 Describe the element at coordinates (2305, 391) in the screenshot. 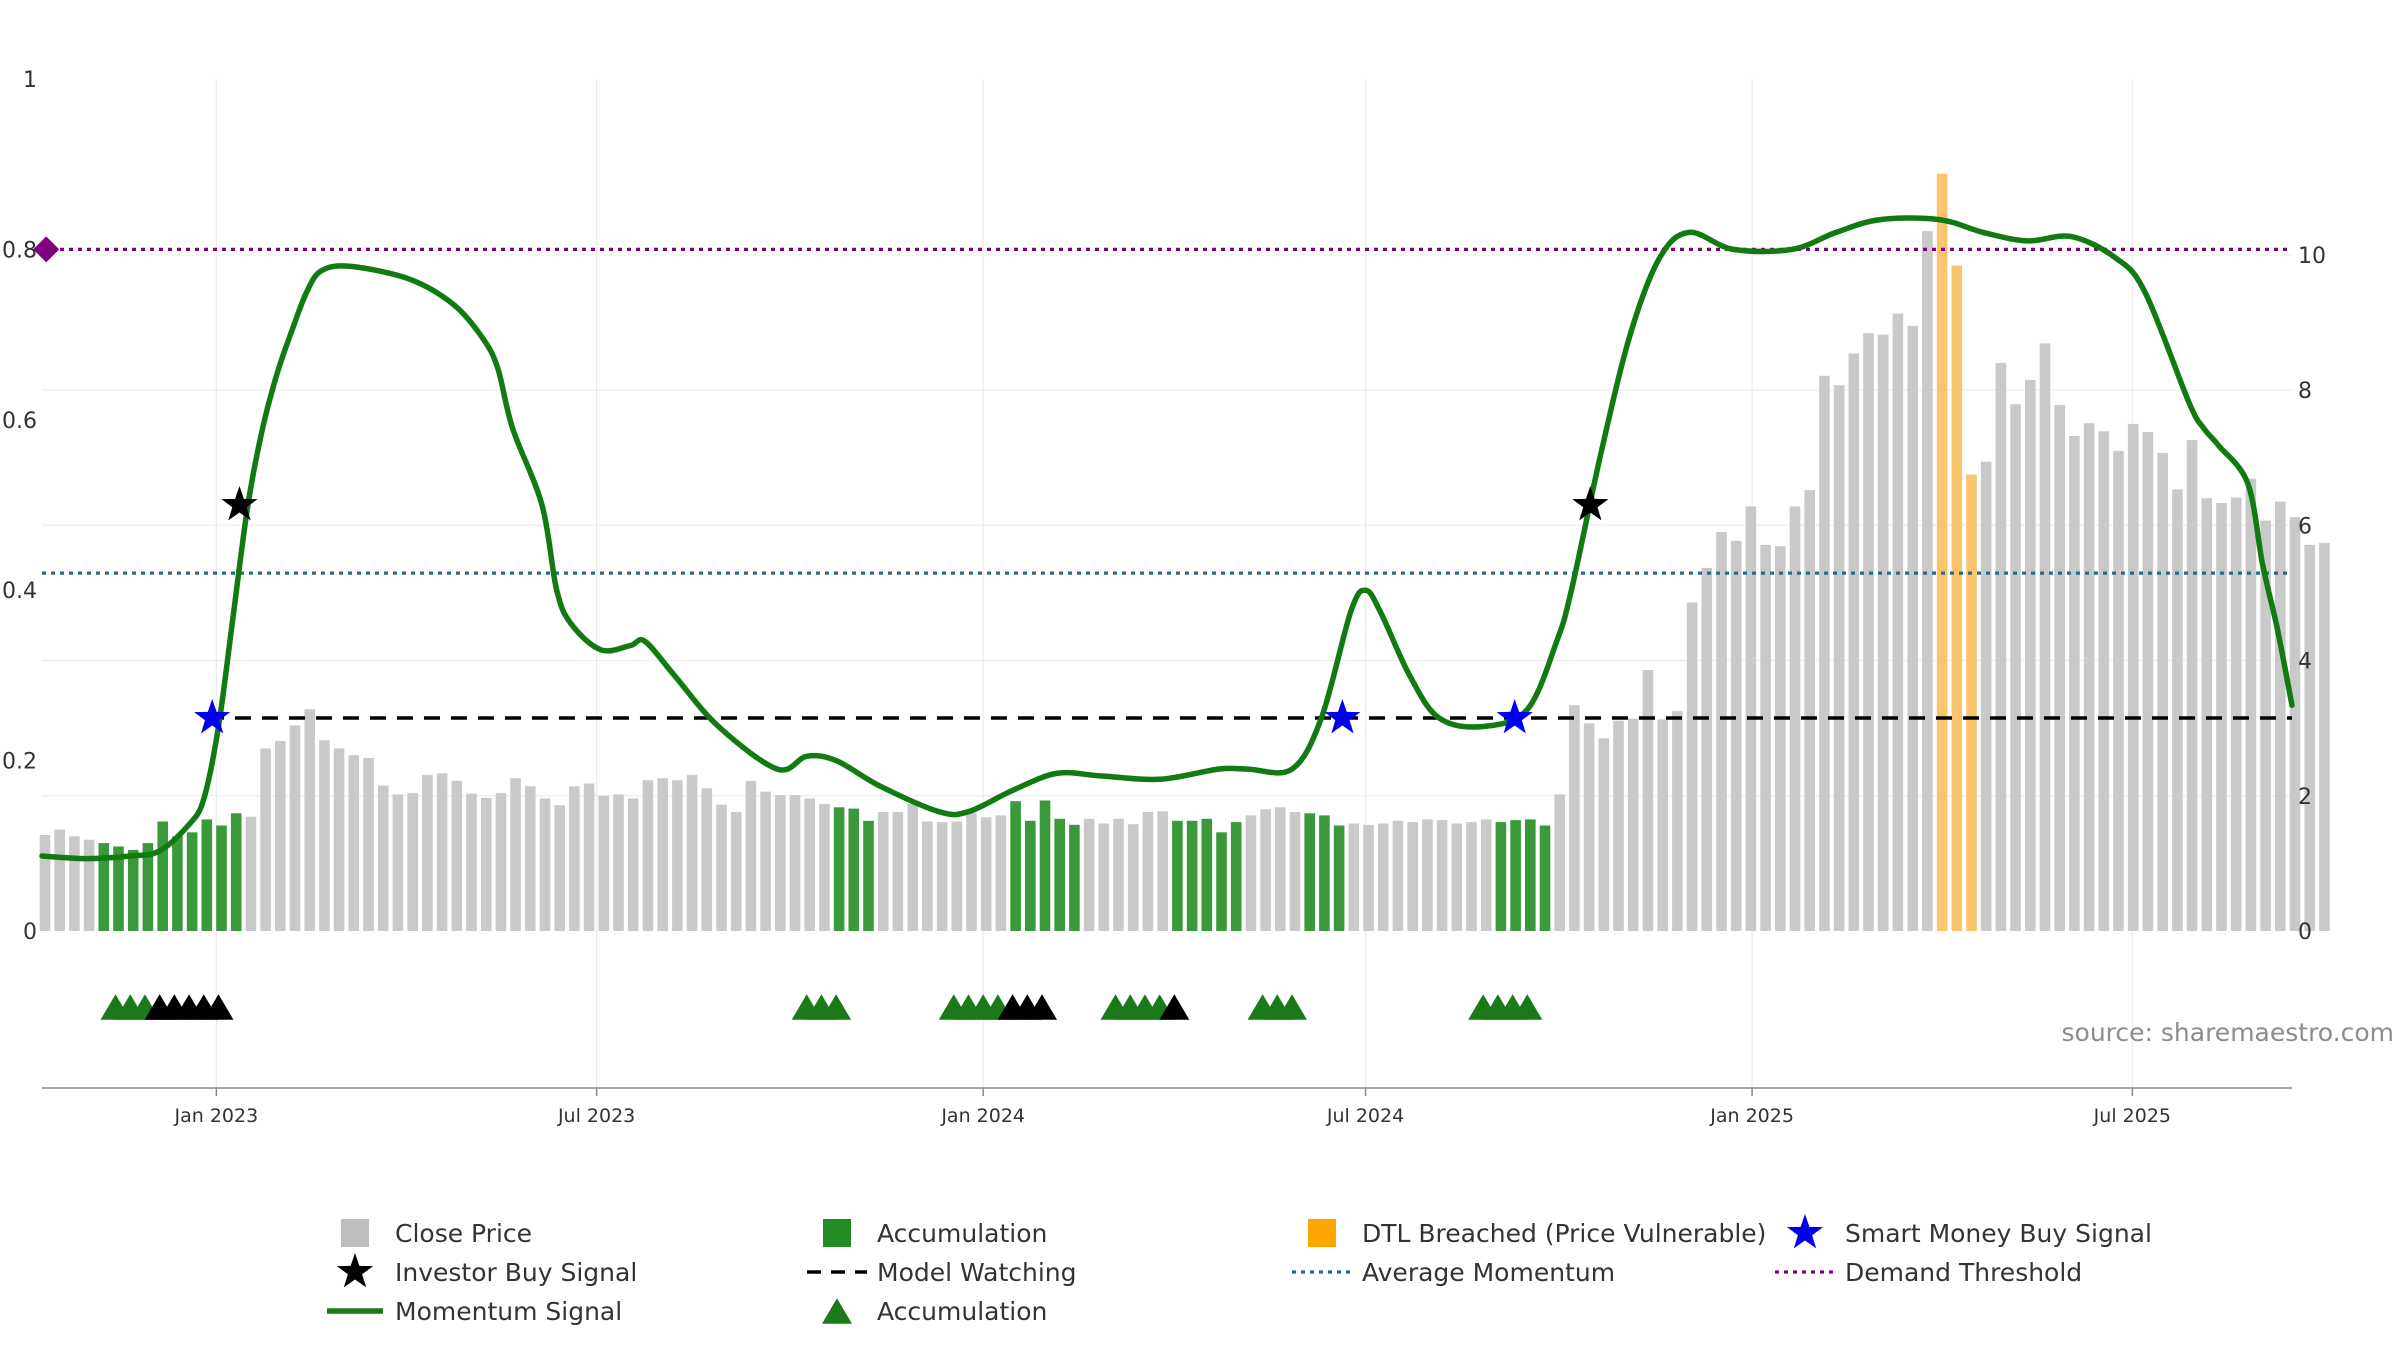

I see `right-tick-label: 8` at that location.